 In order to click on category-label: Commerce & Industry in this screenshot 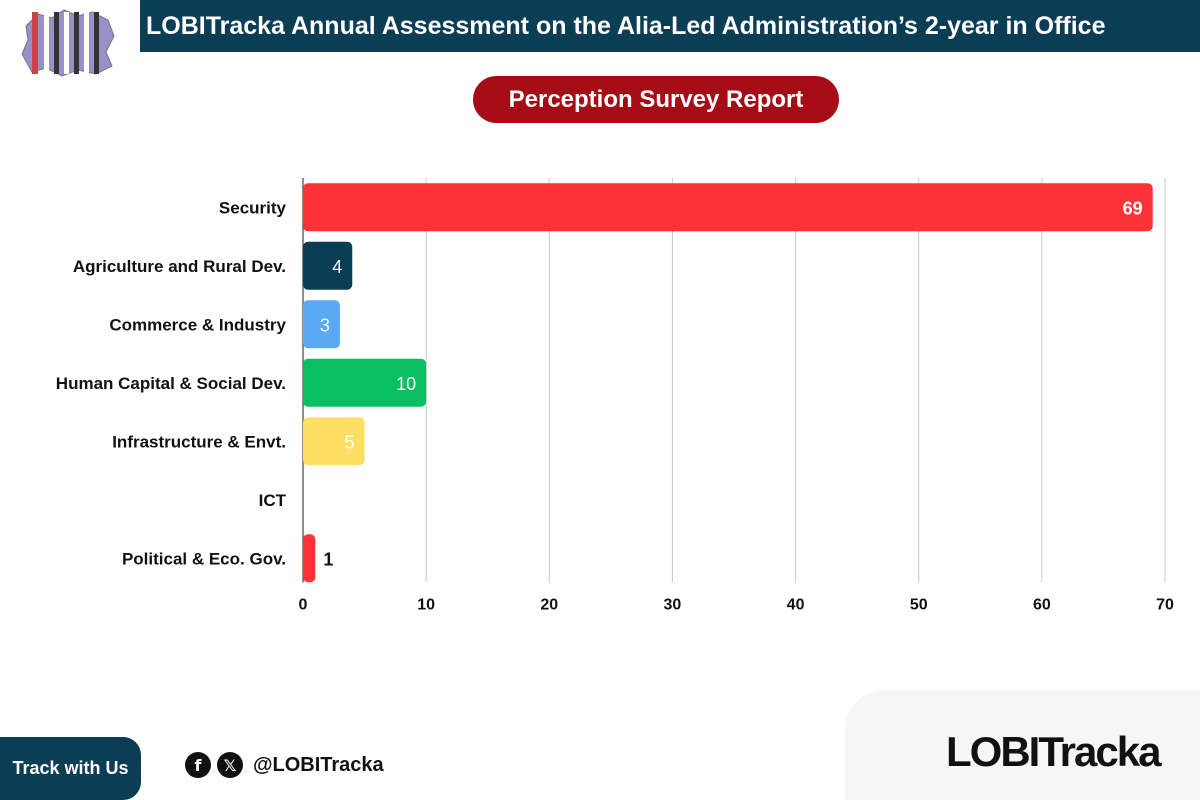, I will do `click(197, 324)`.